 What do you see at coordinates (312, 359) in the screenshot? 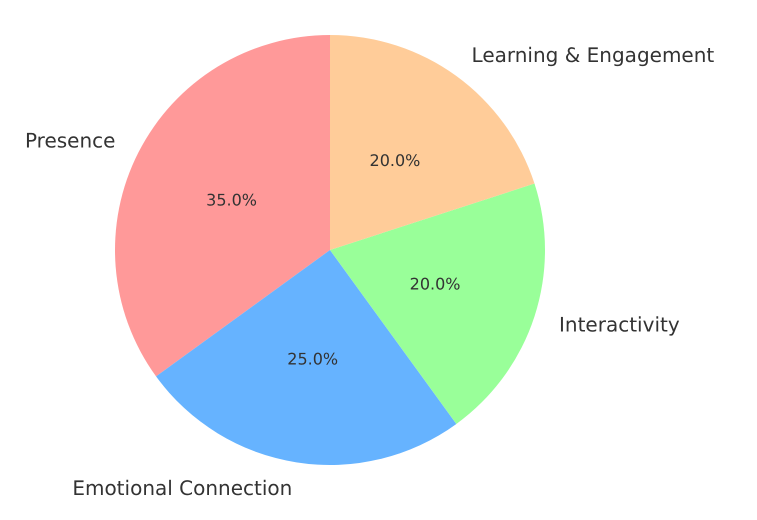
I see `data-label: 25.0%` at bounding box center [312, 359].